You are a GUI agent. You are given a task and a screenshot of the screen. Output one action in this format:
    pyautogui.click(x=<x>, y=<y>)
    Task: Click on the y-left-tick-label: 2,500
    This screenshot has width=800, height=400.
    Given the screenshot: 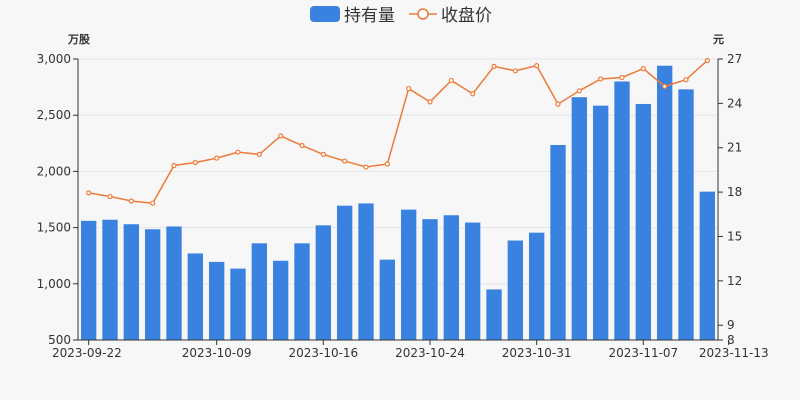 What is the action you would take?
    pyautogui.click(x=54, y=115)
    